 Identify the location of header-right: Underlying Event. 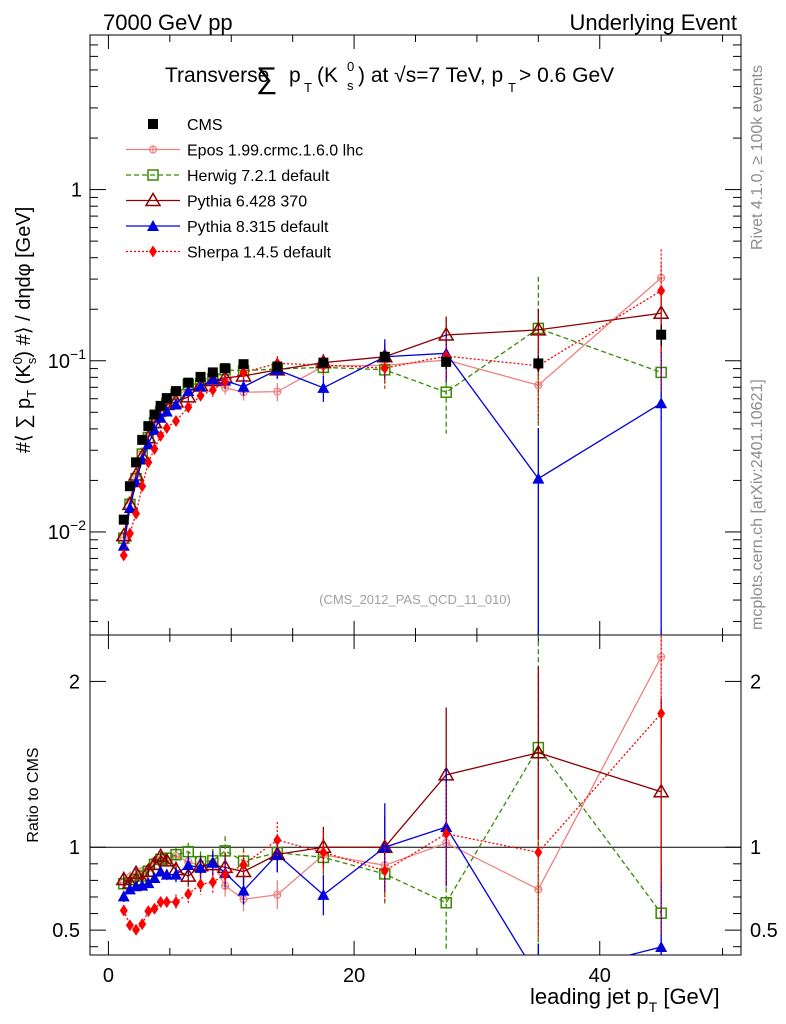
(653, 22).